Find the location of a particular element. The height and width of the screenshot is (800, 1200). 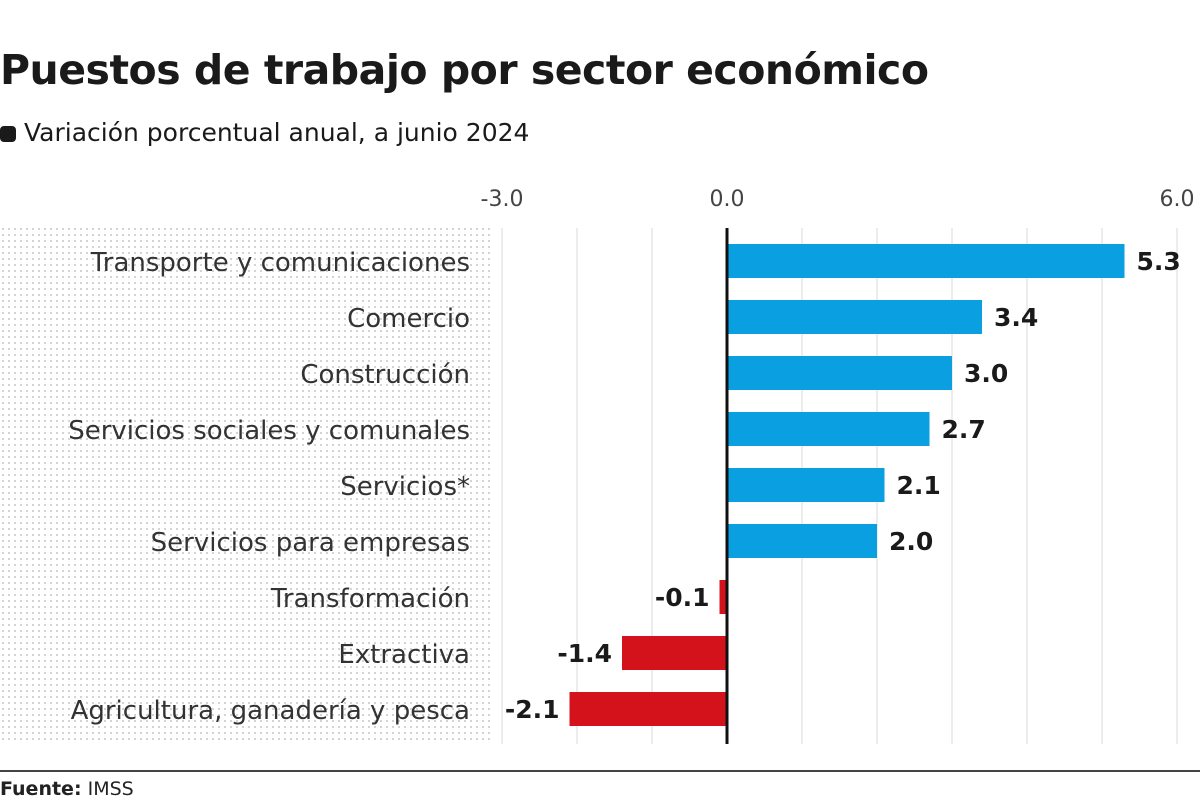

category-label: Servicios para empresas is located at coordinates (310, 543).